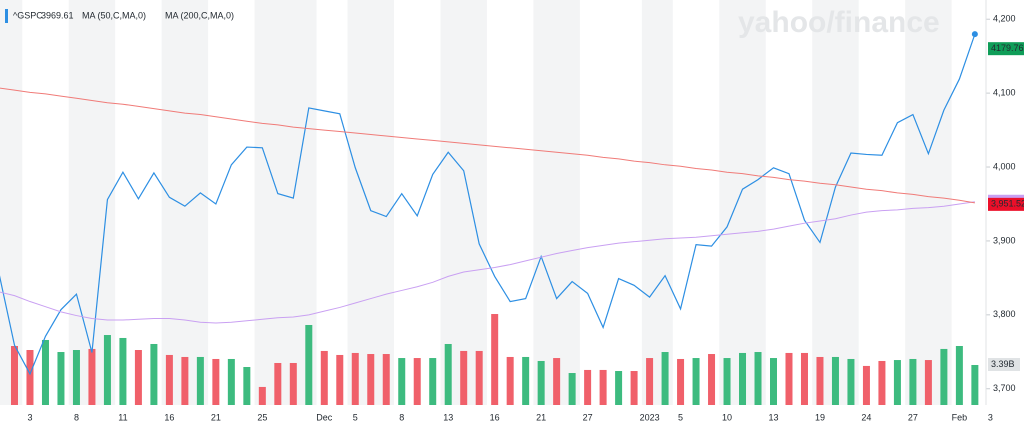  What do you see at coordinates (650, 417) in the screenshot?
I see `x-tick-label: 2023` at bounding box center [650, 417].